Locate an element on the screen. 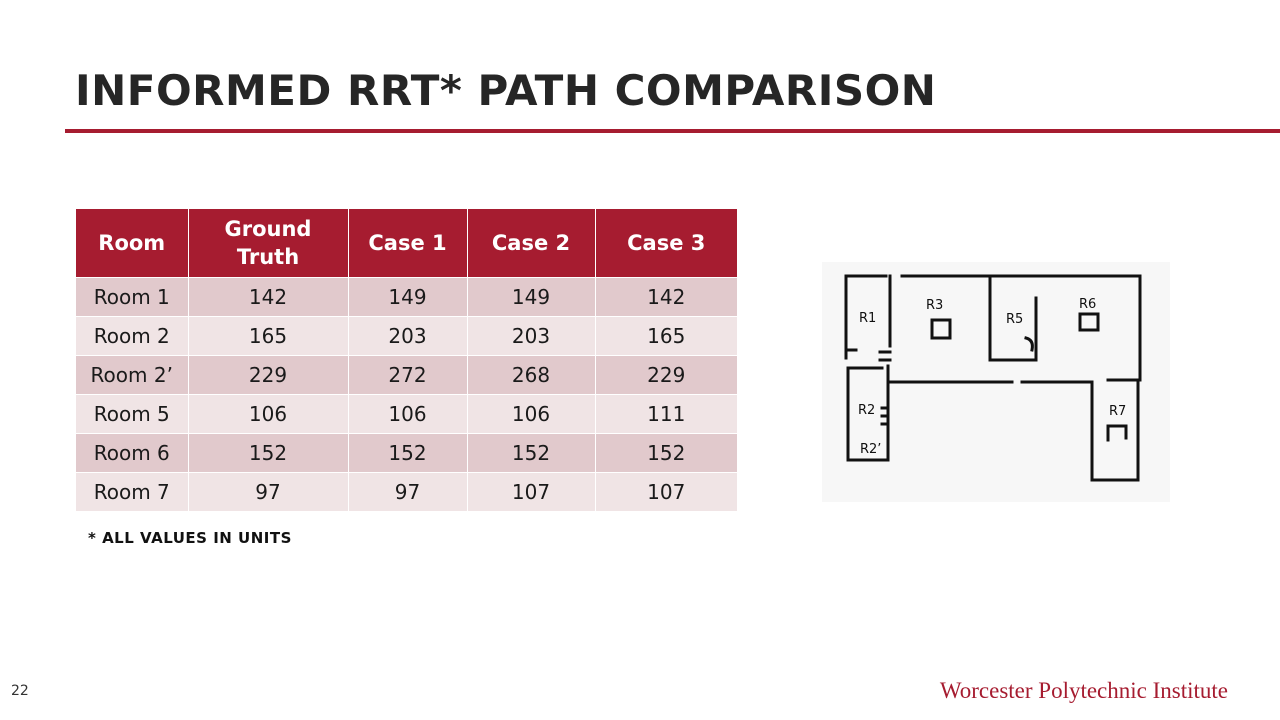 This screenshot has height=720, width=1280. cell-room: Room 2 is located at coordinates (132, 335).